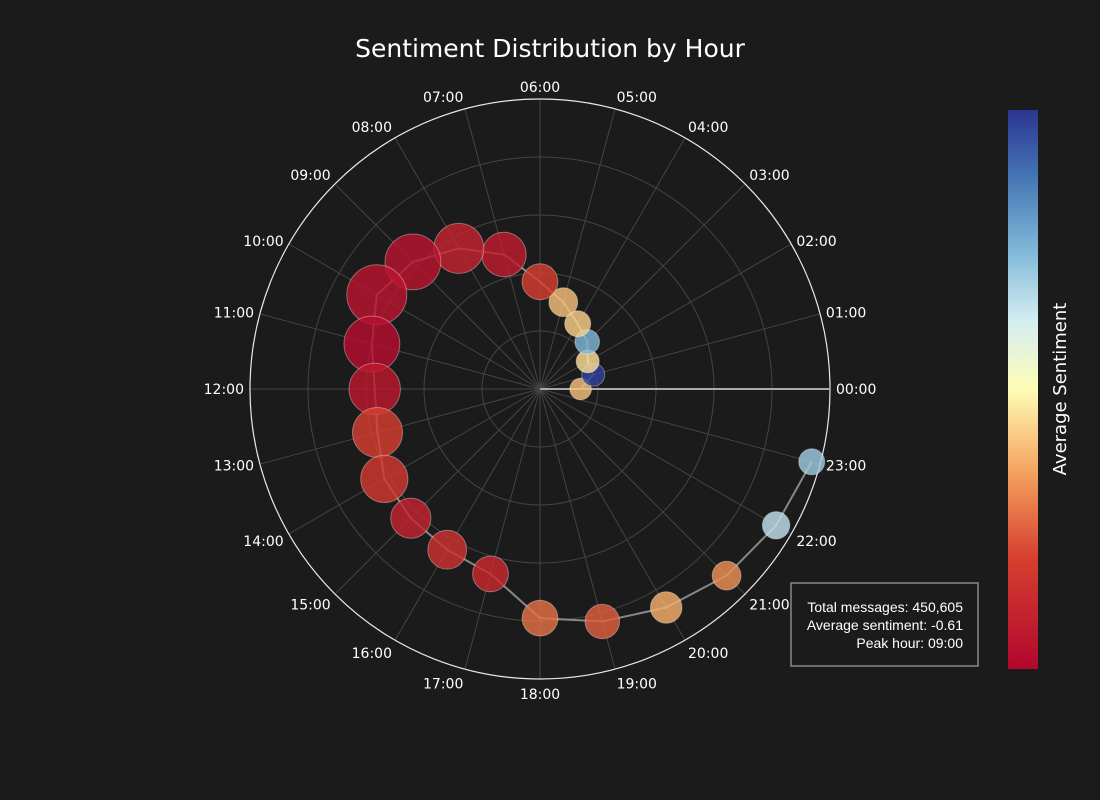 This screenshot has width=1100, height=800. Describe the element at coordinates (885, 607) in the screenshot. I see `annotation-total-messages: Total messages: 450,605` at that location.